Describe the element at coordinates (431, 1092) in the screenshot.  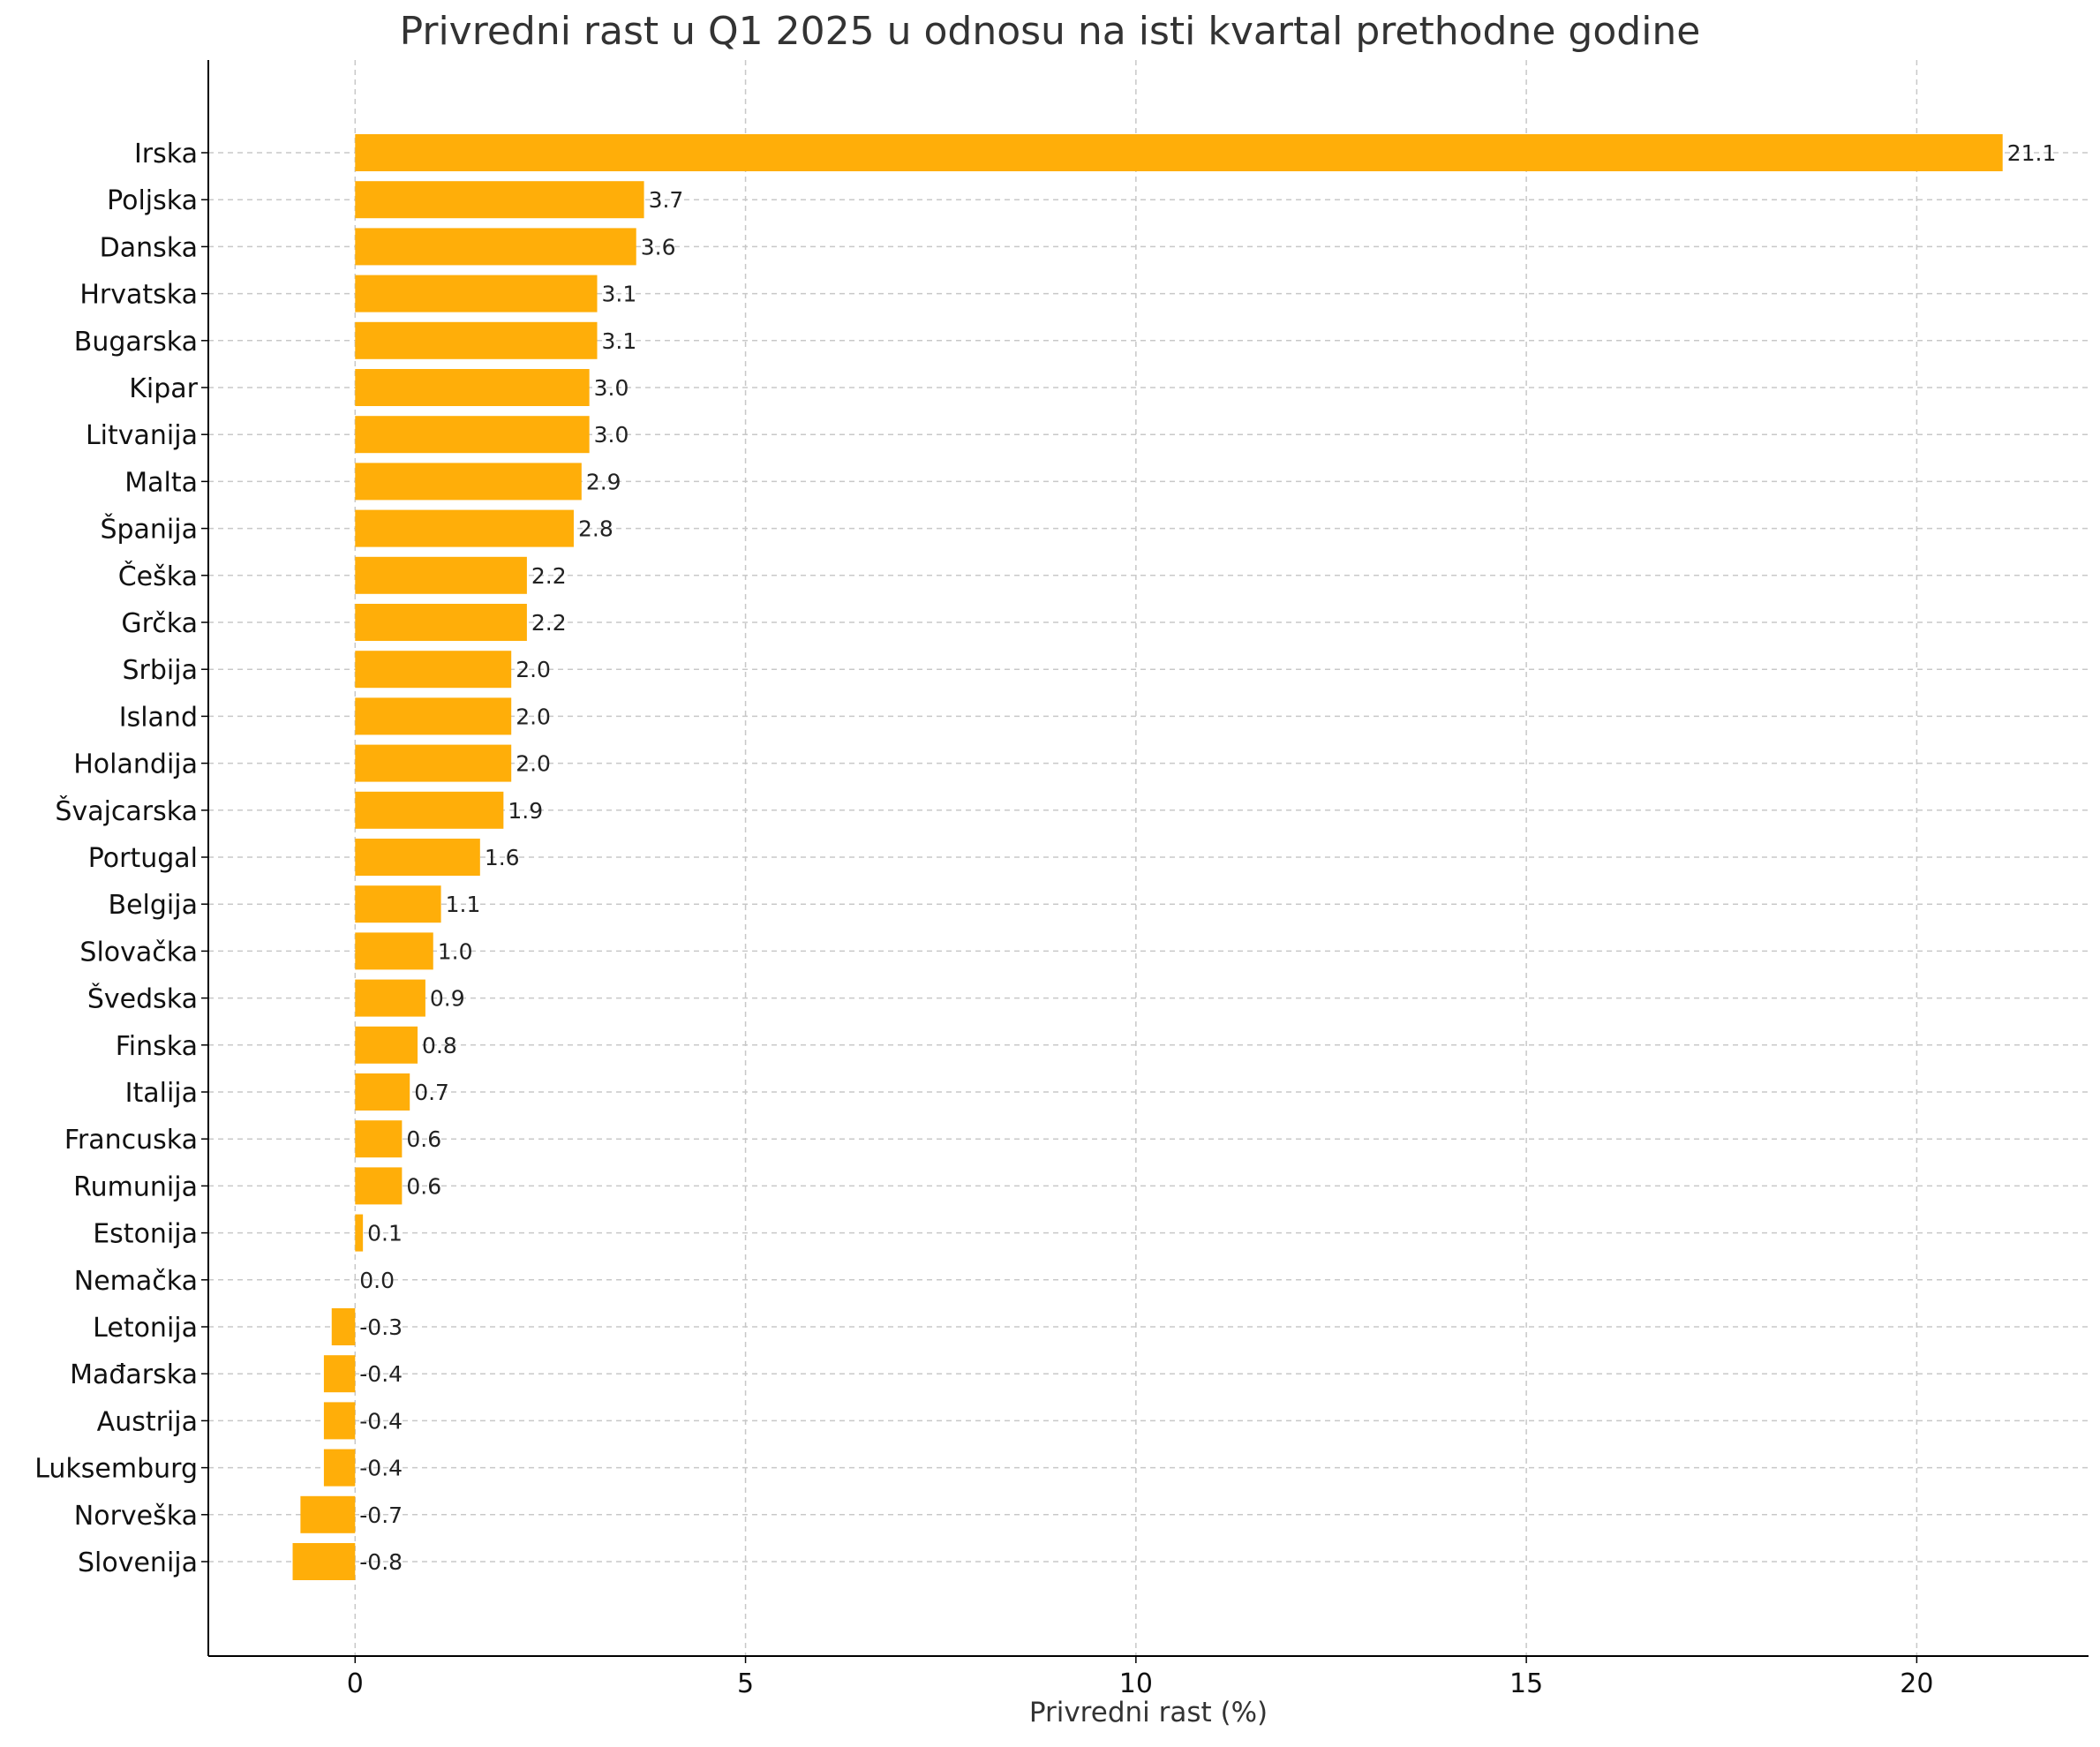
I see `data-label: 0.7` at that location.